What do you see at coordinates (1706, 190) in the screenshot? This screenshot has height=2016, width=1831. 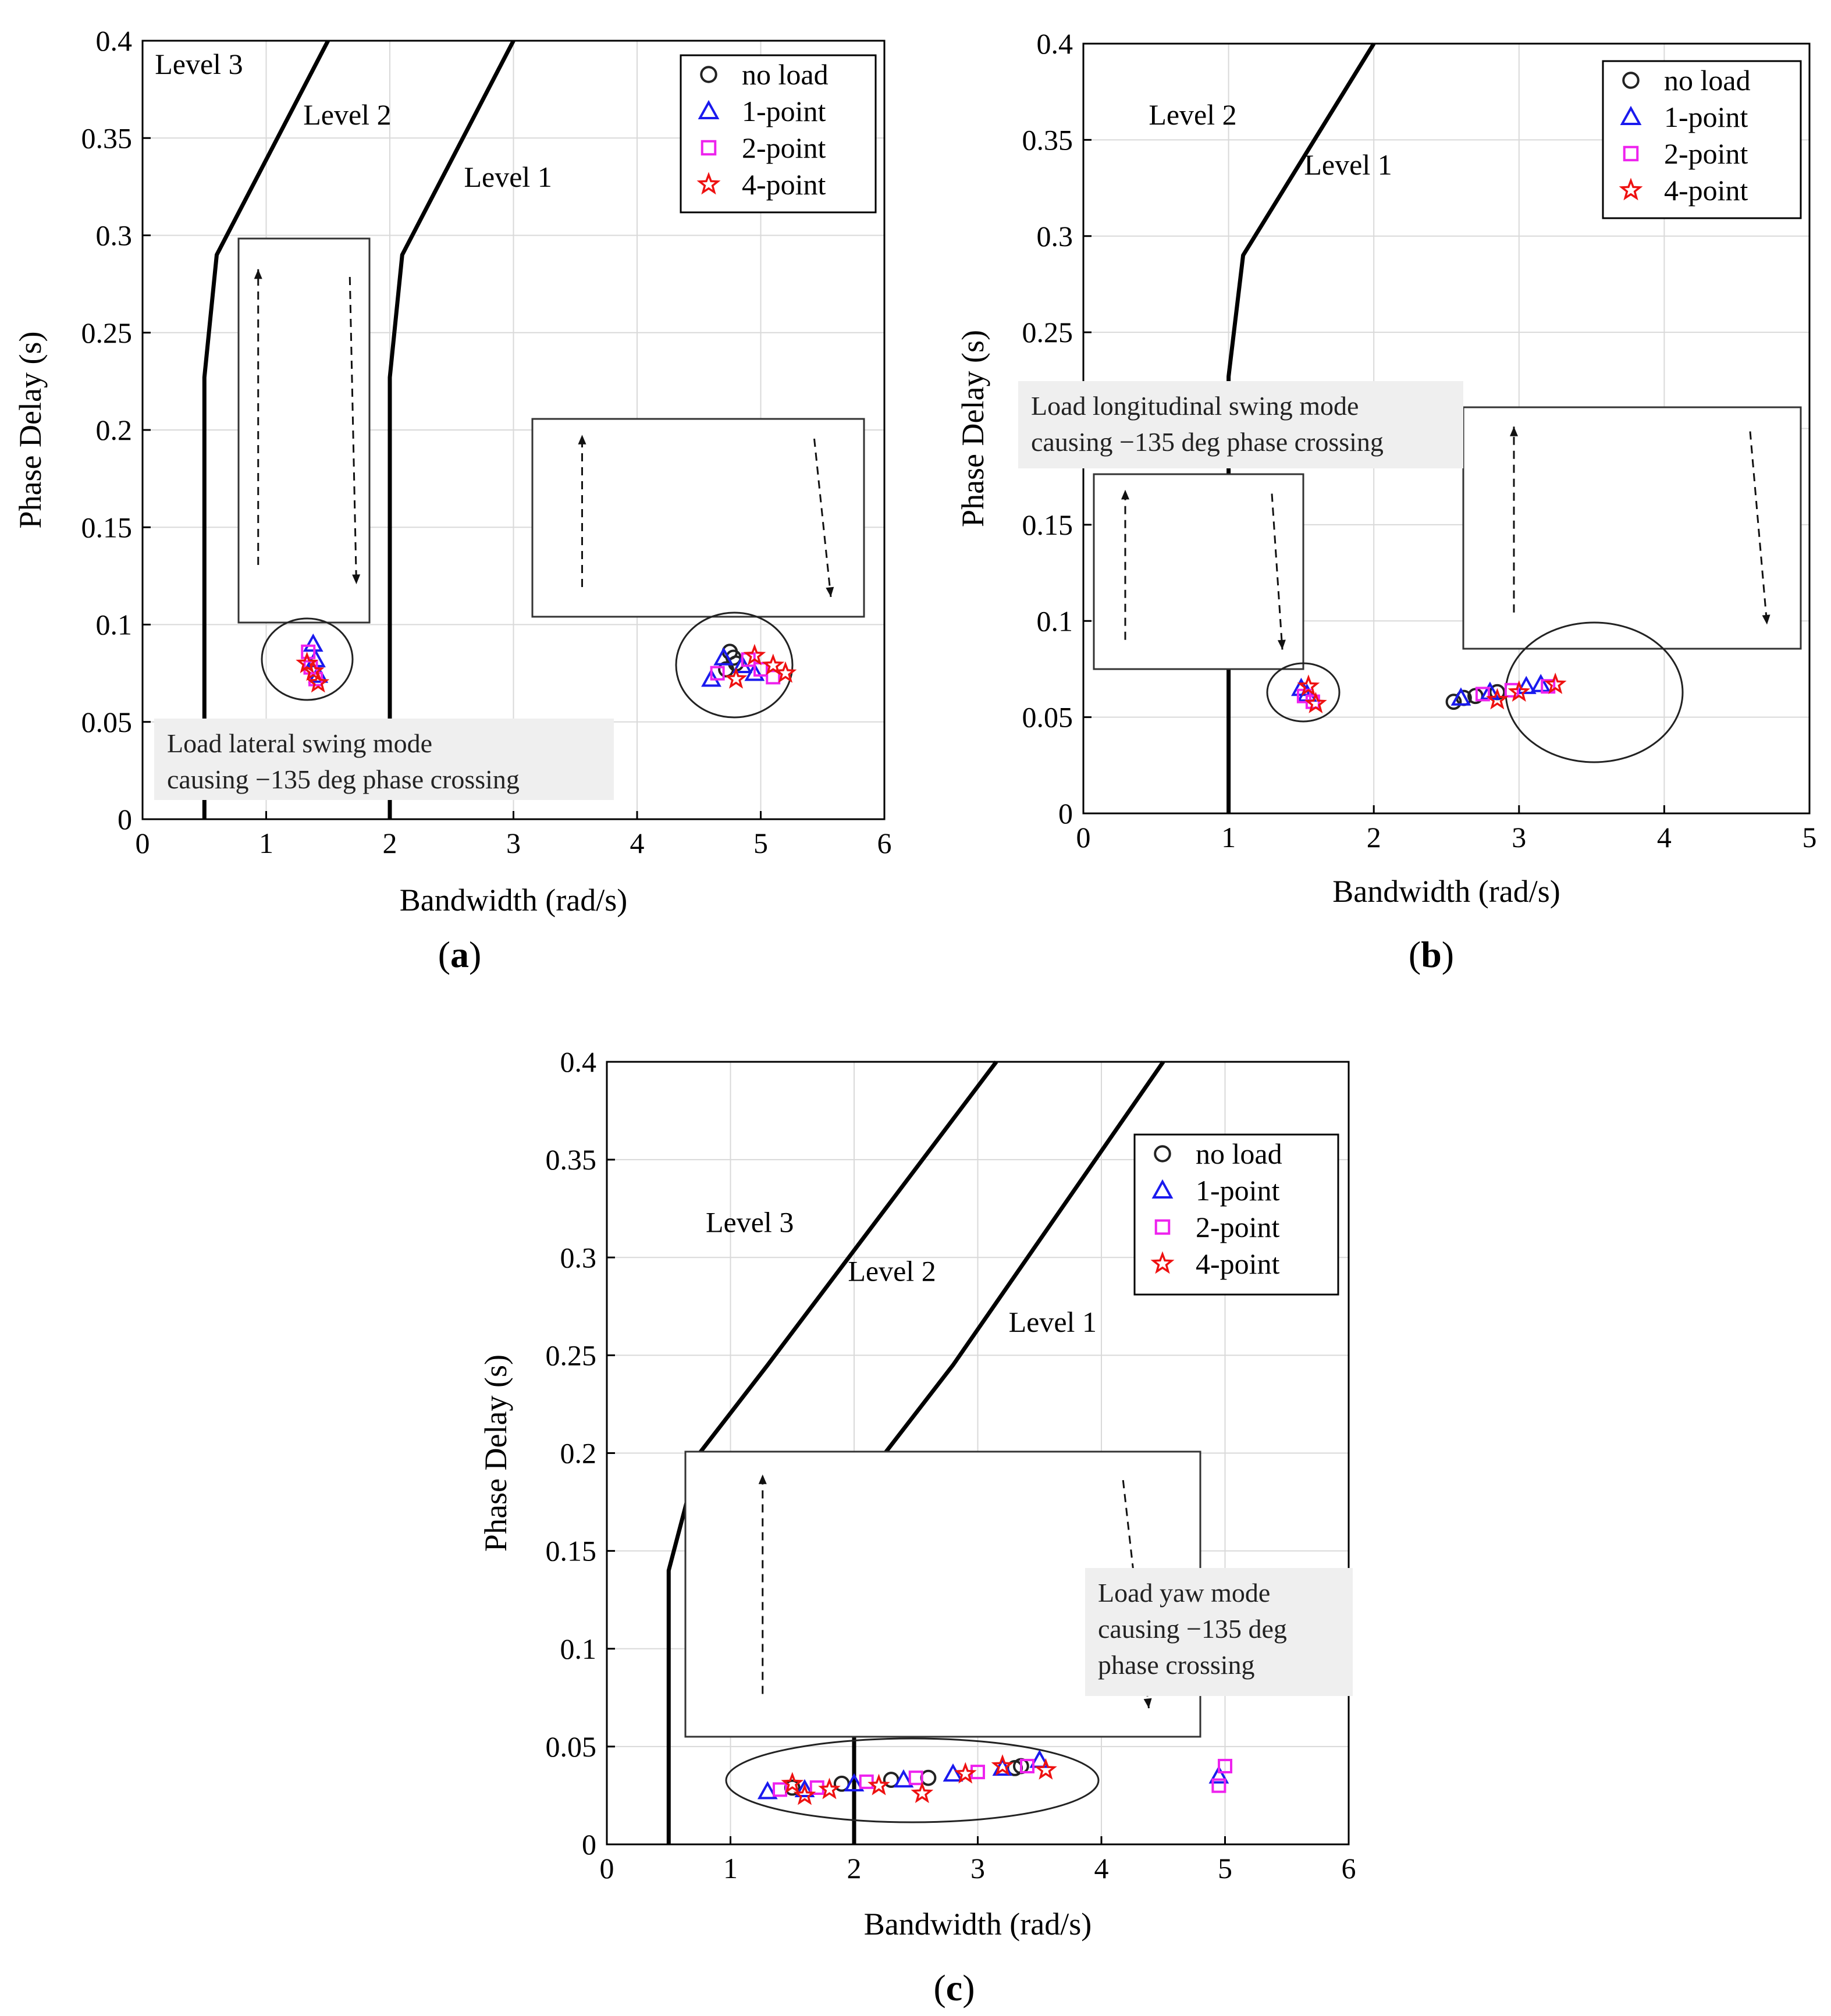 I see `chart-b-legend-label: 4-point` at bounding box center [1706, 190].